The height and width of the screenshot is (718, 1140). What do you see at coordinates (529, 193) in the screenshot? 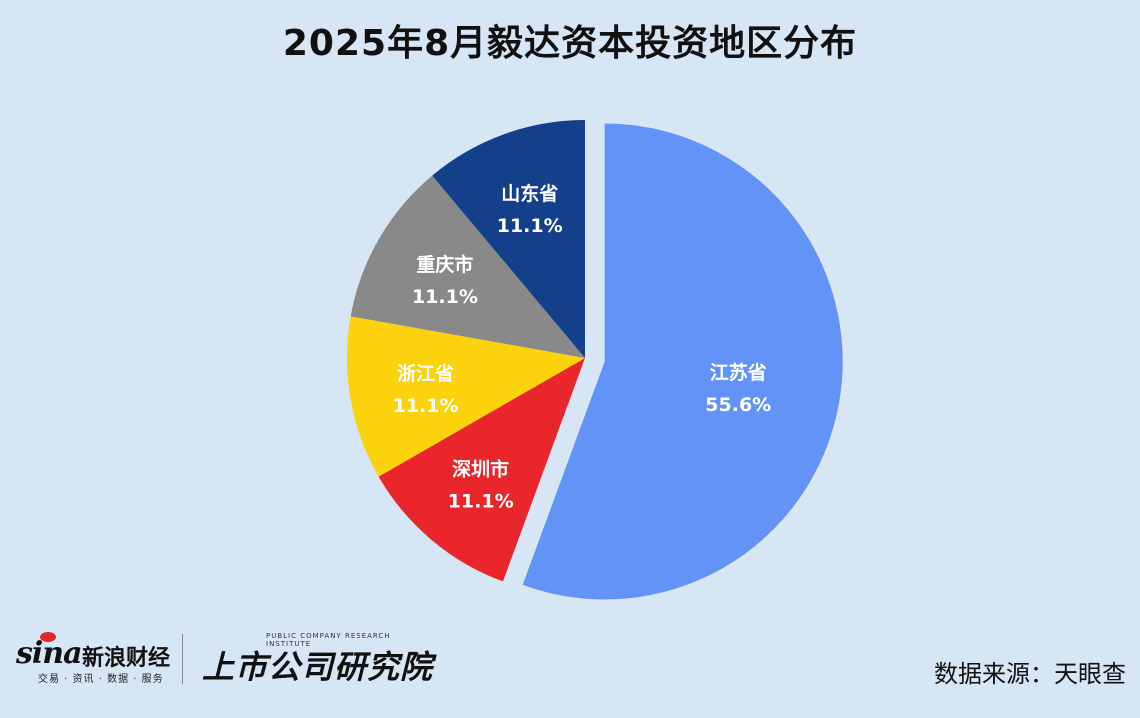
I see `slice-label-name-4: 山东省` at bounding box center [529, 193].